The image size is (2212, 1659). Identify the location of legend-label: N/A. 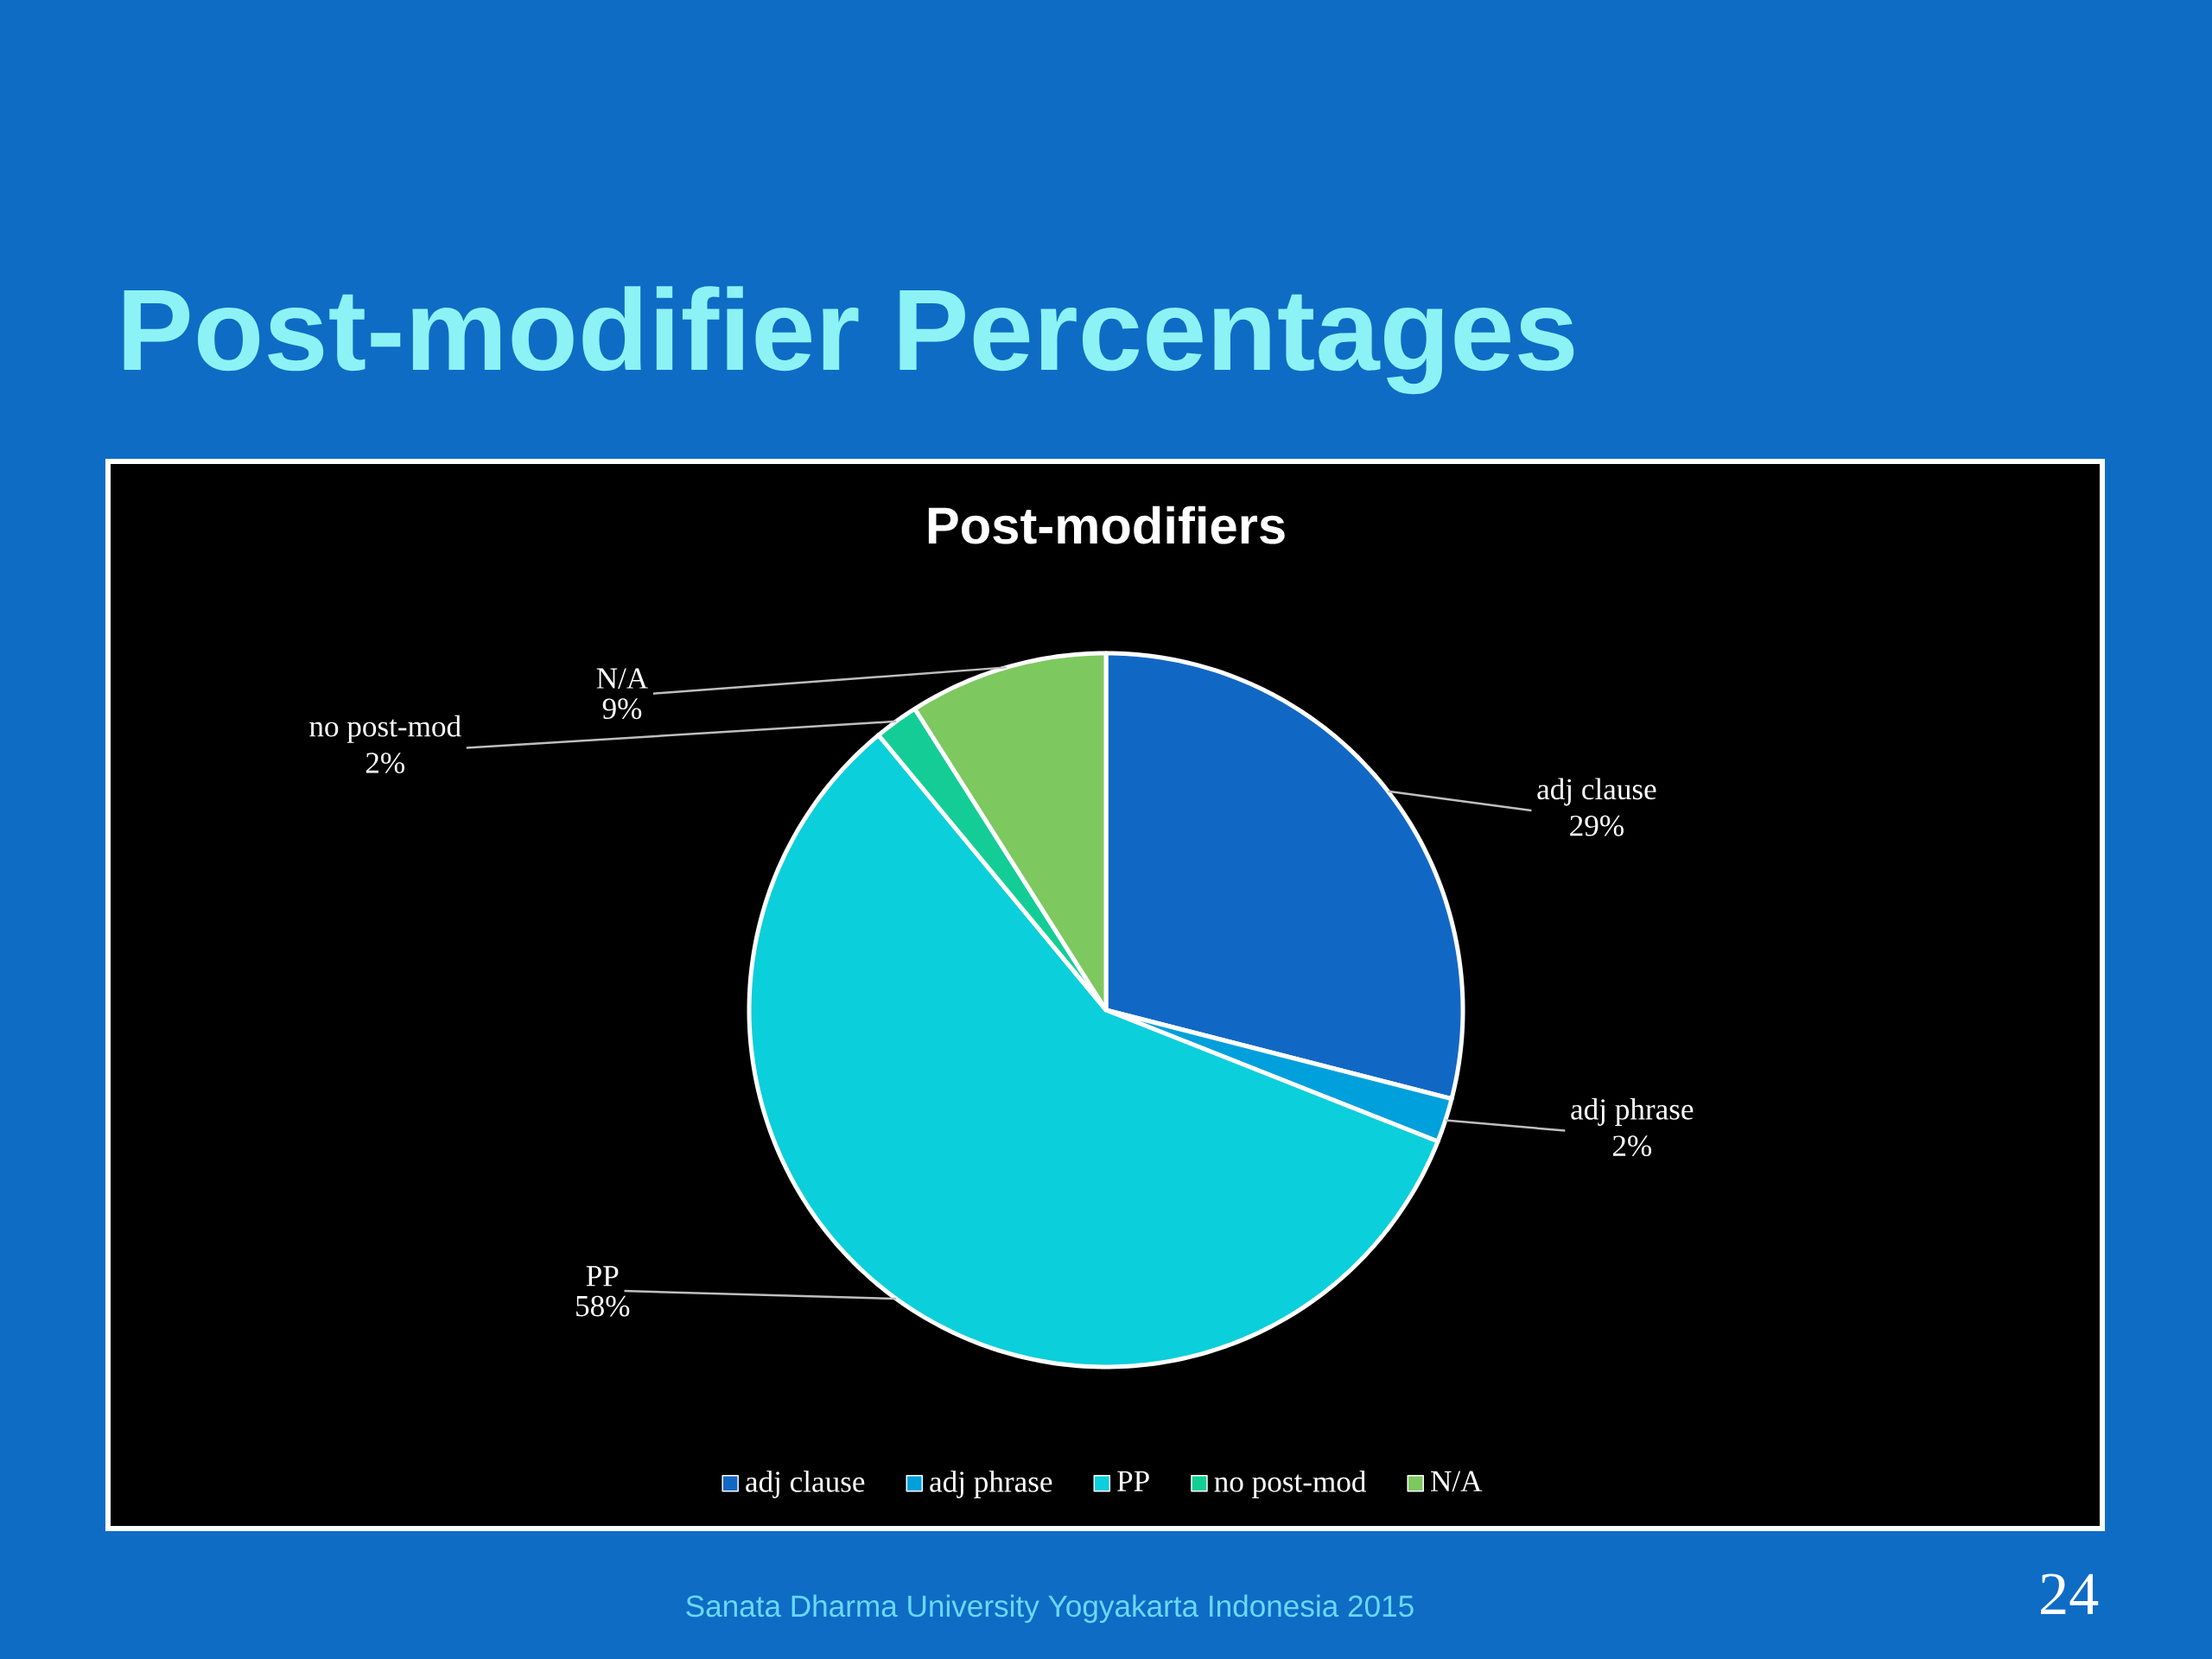
(1456, 1481).